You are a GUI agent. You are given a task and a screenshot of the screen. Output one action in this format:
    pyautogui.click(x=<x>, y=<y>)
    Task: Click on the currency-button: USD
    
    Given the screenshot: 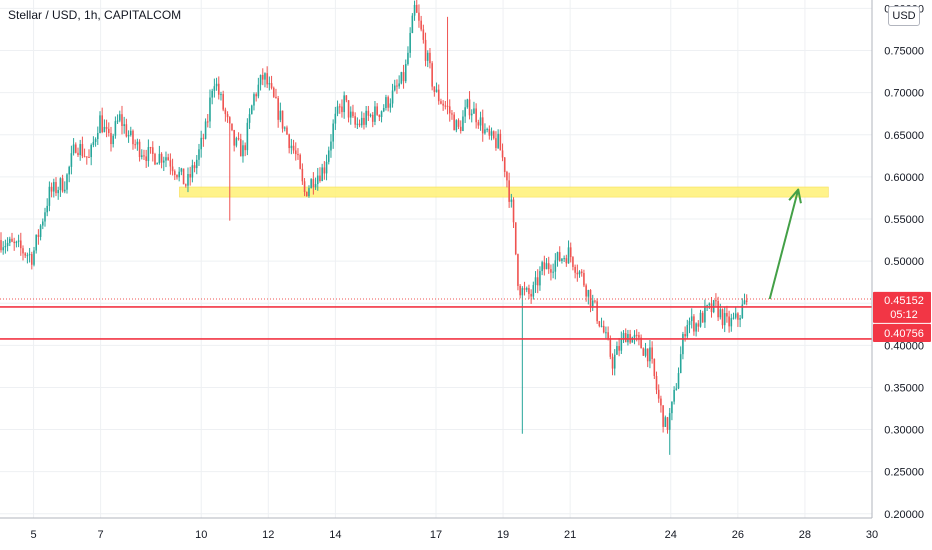 What is the action you would take?
    pyautogui.click(x=904, y=16)
    